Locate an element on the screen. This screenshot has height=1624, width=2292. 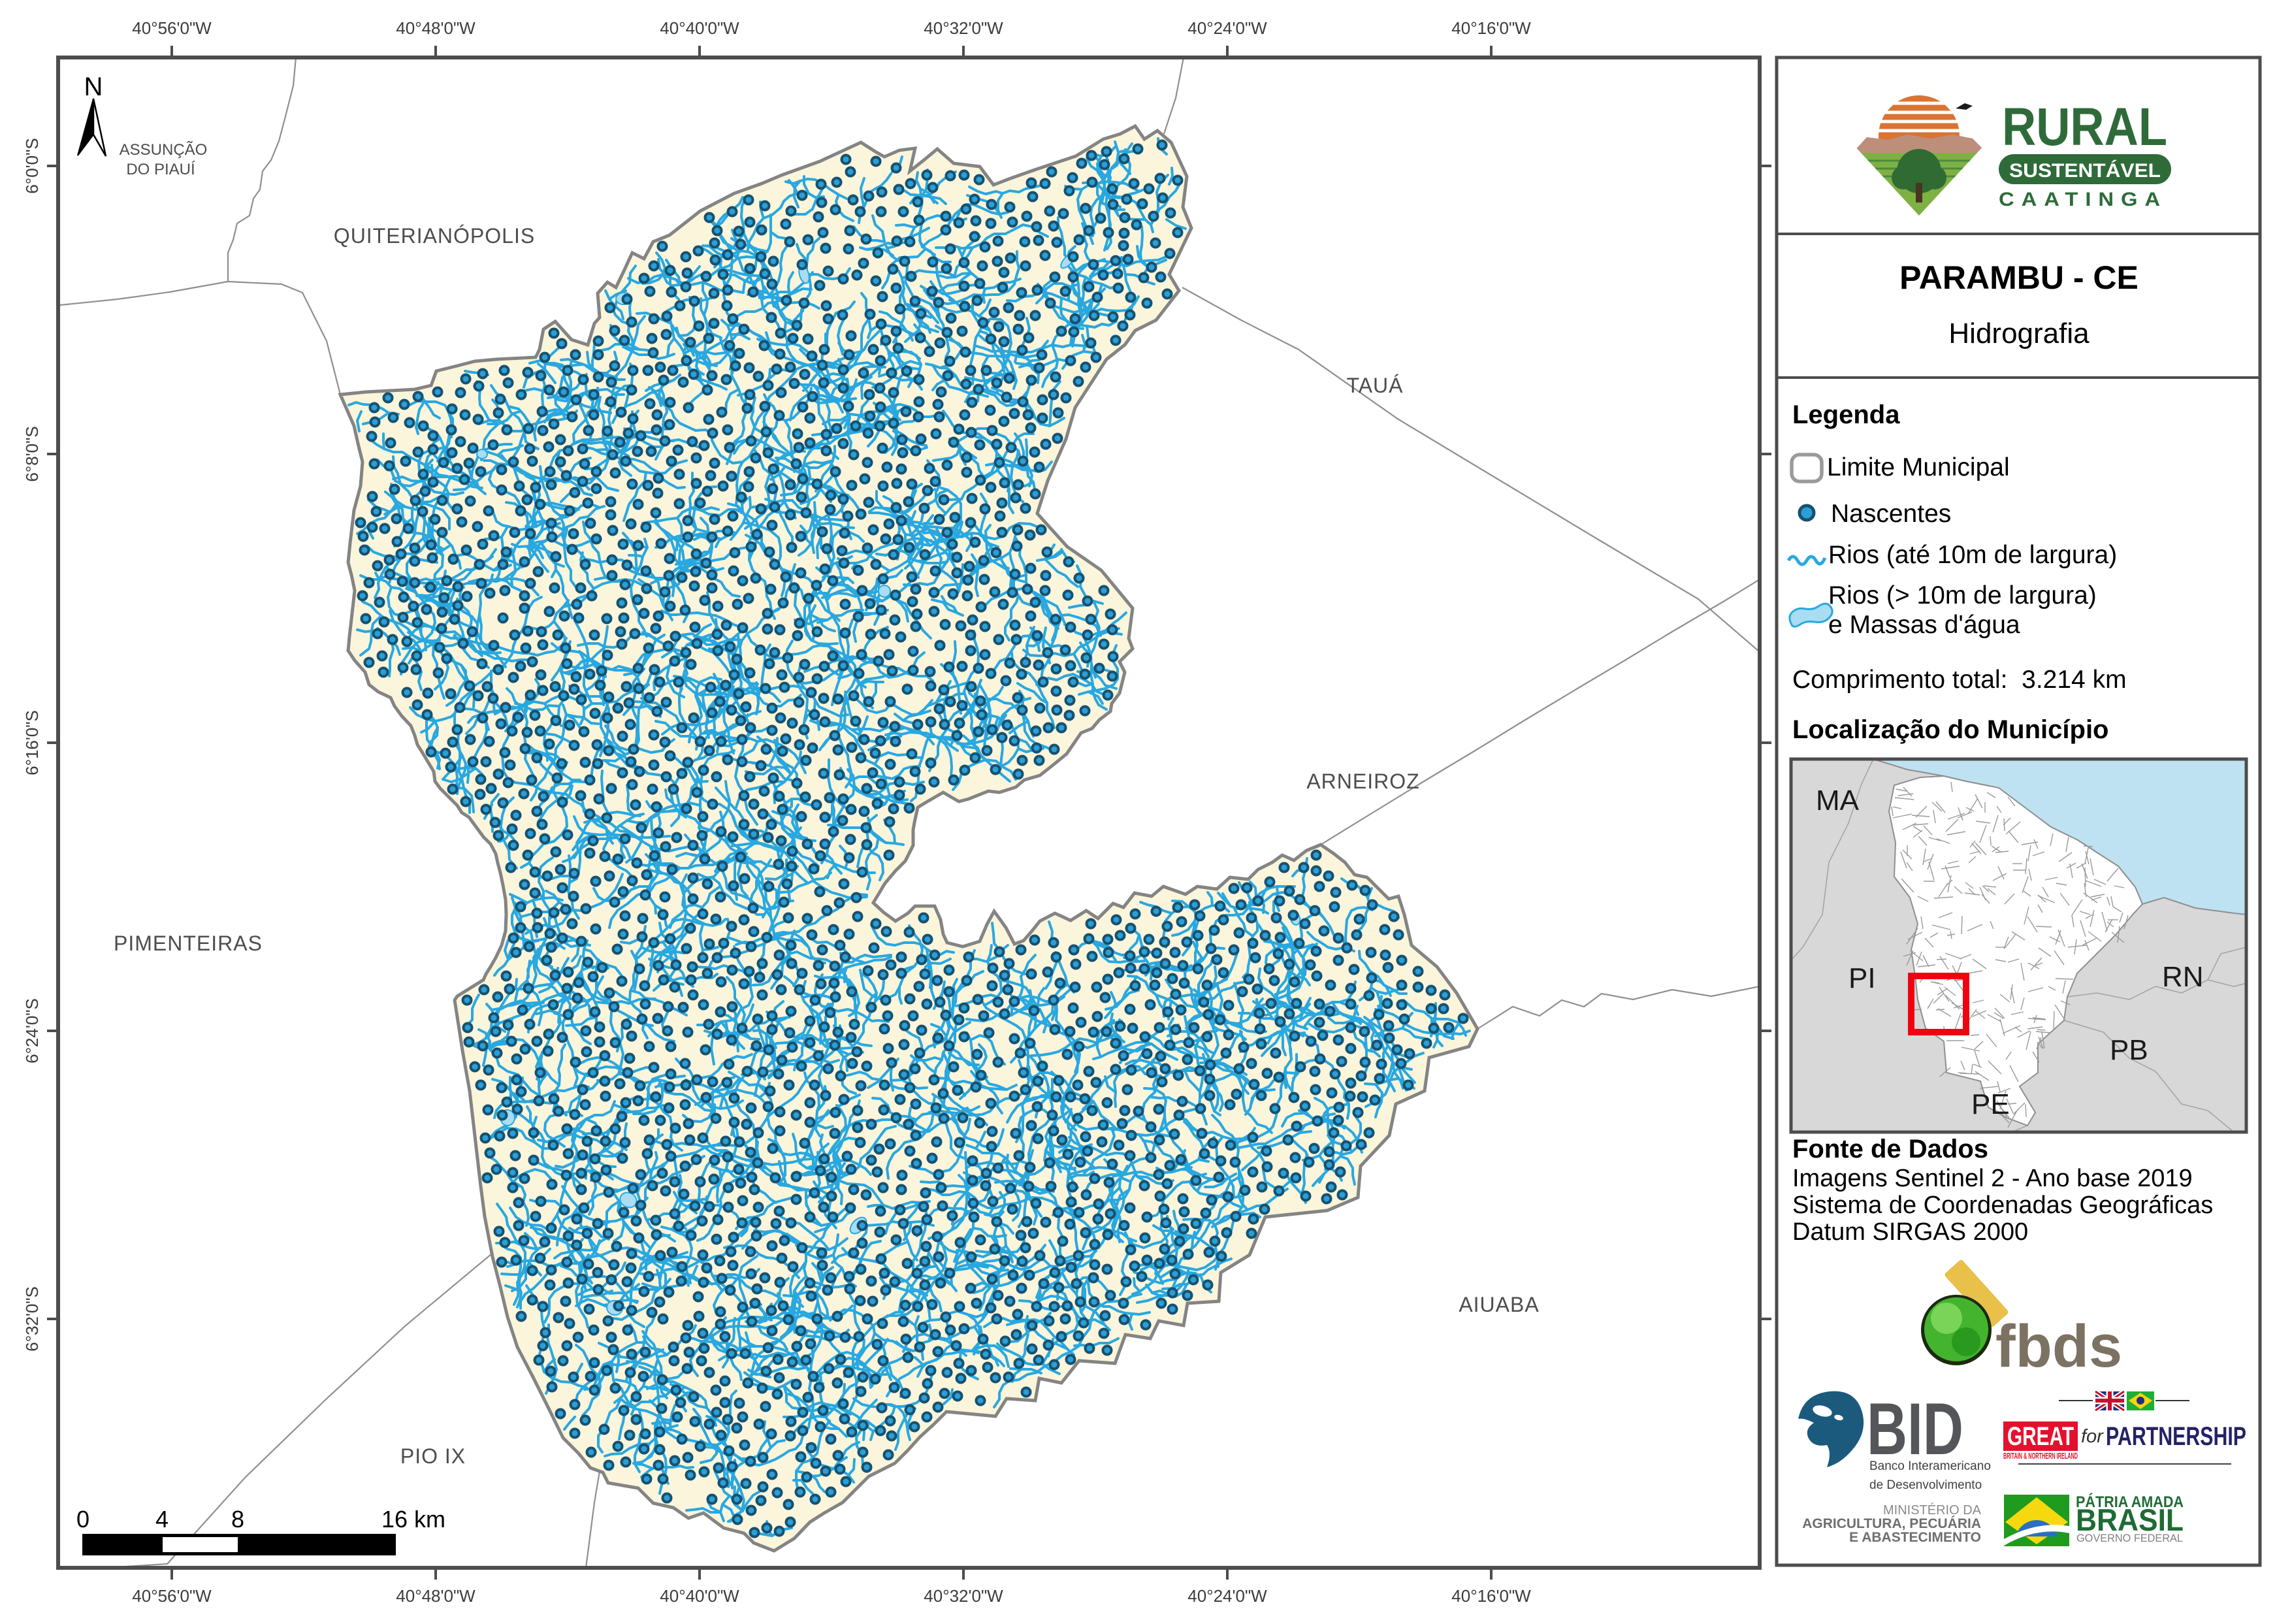
svg-text: Comprimento total: 3.214 km is located at coordinates (1959, 680).